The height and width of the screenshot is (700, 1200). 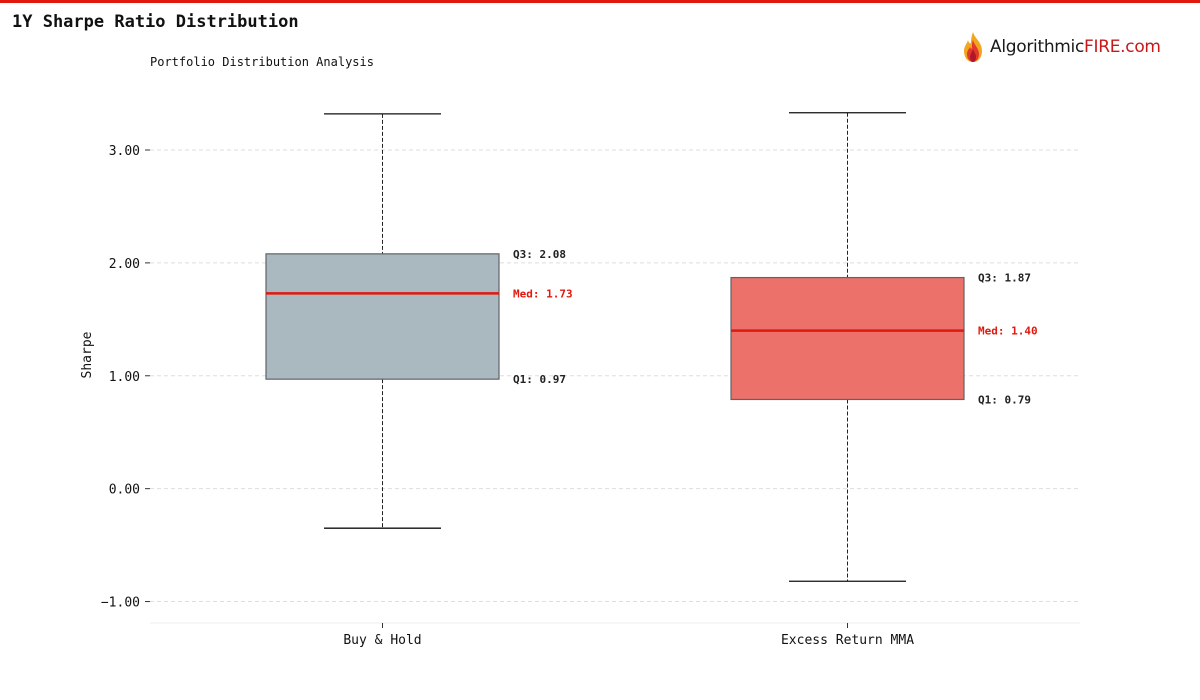 What do you see at coordinates (1004, 399) in the screenshot?
I see `q1-label: Q1: 0.79` at bounding box center [1004, 399].